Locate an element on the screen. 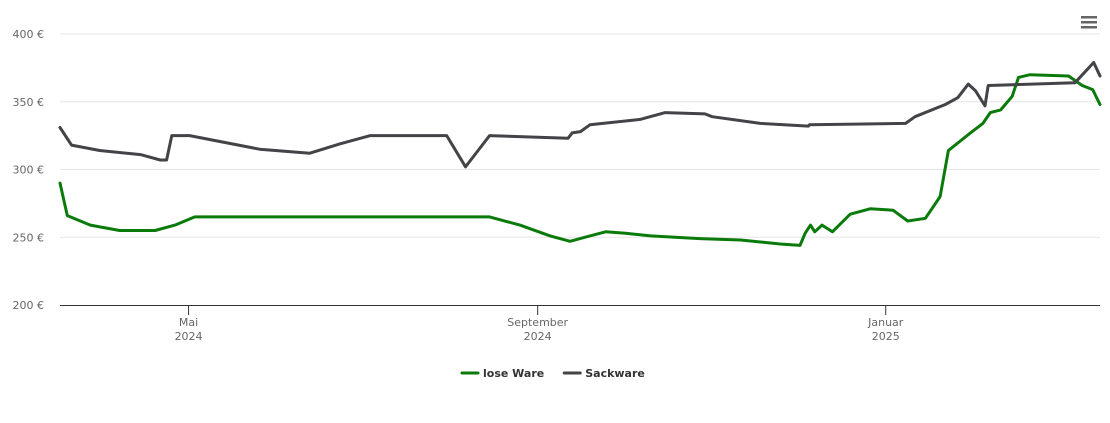 The image size is (1110, 423). y-tick-label: 400 € is located at coordinates (29, 34).